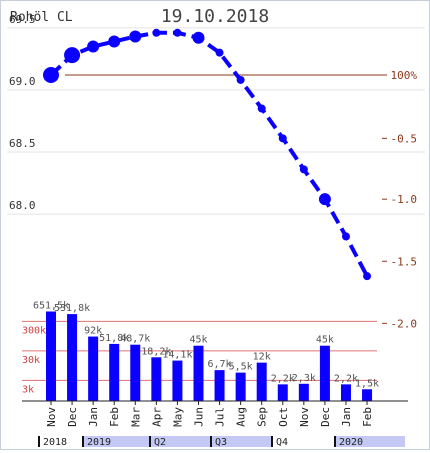 This screenshot has width=430, height=453. What do you see at coordinates (262, 417) in the screenshot?
I see `month-label: Sep` at bounding box center [262, 417].